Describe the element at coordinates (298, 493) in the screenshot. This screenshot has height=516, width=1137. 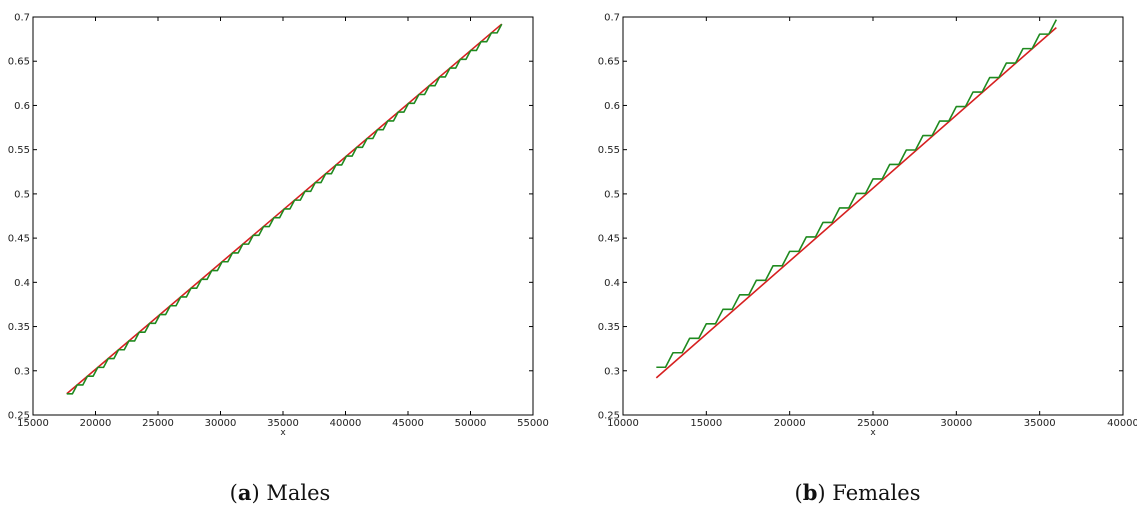
I see `caption-text: Males` at that location.